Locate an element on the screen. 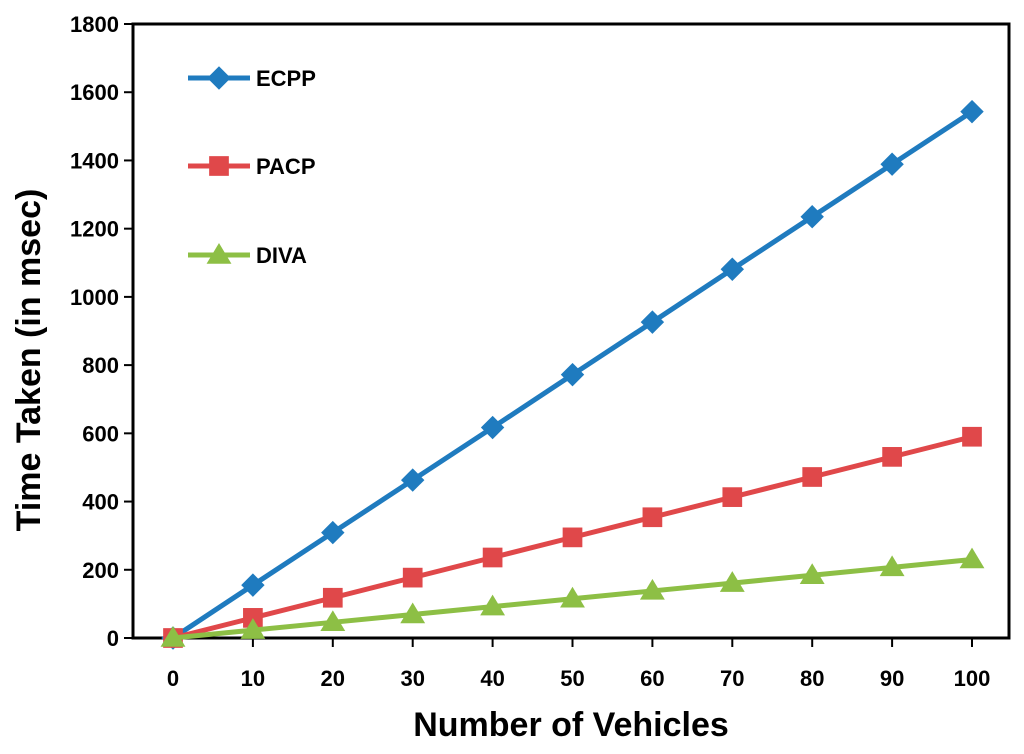 This screenshot has width=1024, height=754. x-axis-ticks: 0 10 20 30 40 50 60 70 80 90 100 is located at coordinates (578, 664).